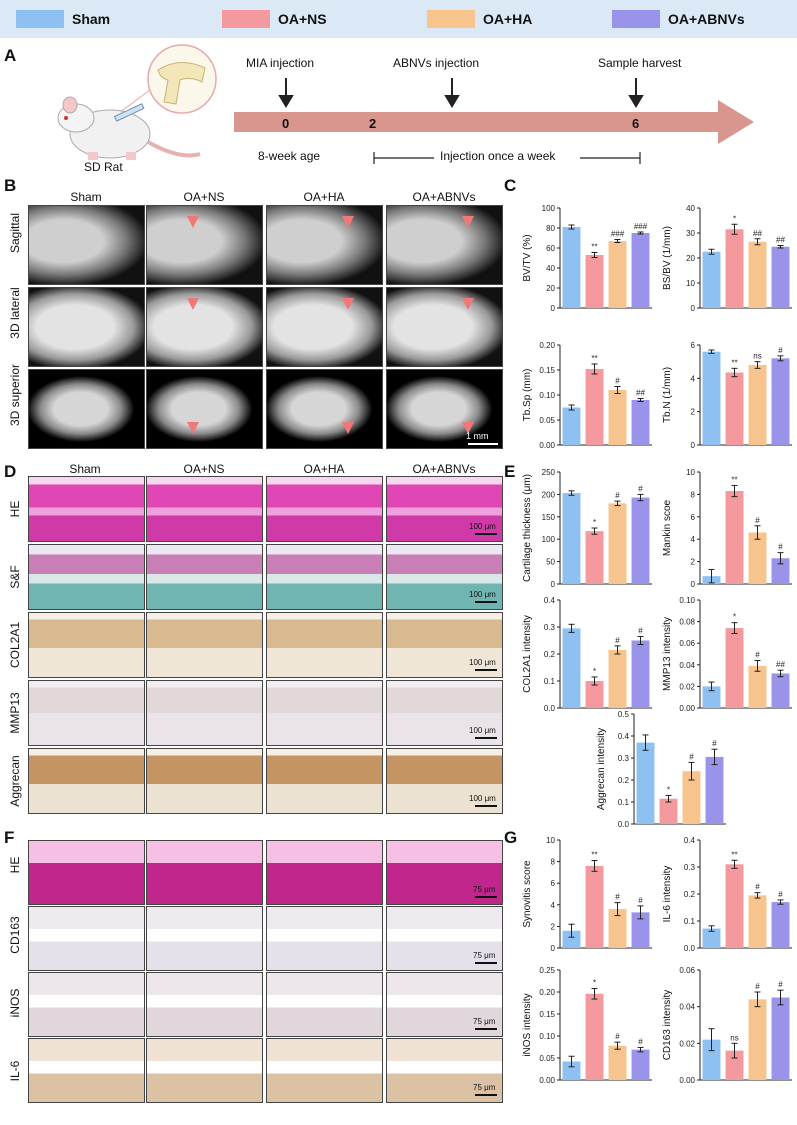 The height and width of the screenshot is (1125, 797). Describe the element at coordinates (527, 1024) in the screenshot. I see `y-axis-label: iNOS intensity` at that location.